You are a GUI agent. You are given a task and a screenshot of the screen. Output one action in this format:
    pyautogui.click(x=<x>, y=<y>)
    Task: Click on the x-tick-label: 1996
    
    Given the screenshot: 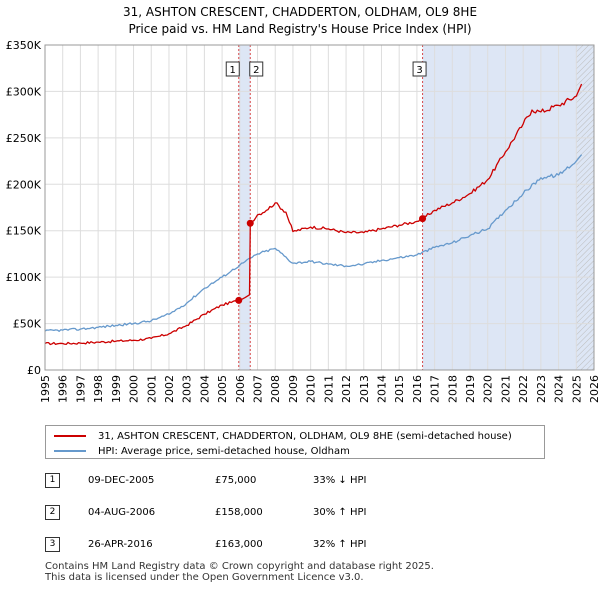 What is the action you would take?
    pyautogui.click(x=63, y=389)
    